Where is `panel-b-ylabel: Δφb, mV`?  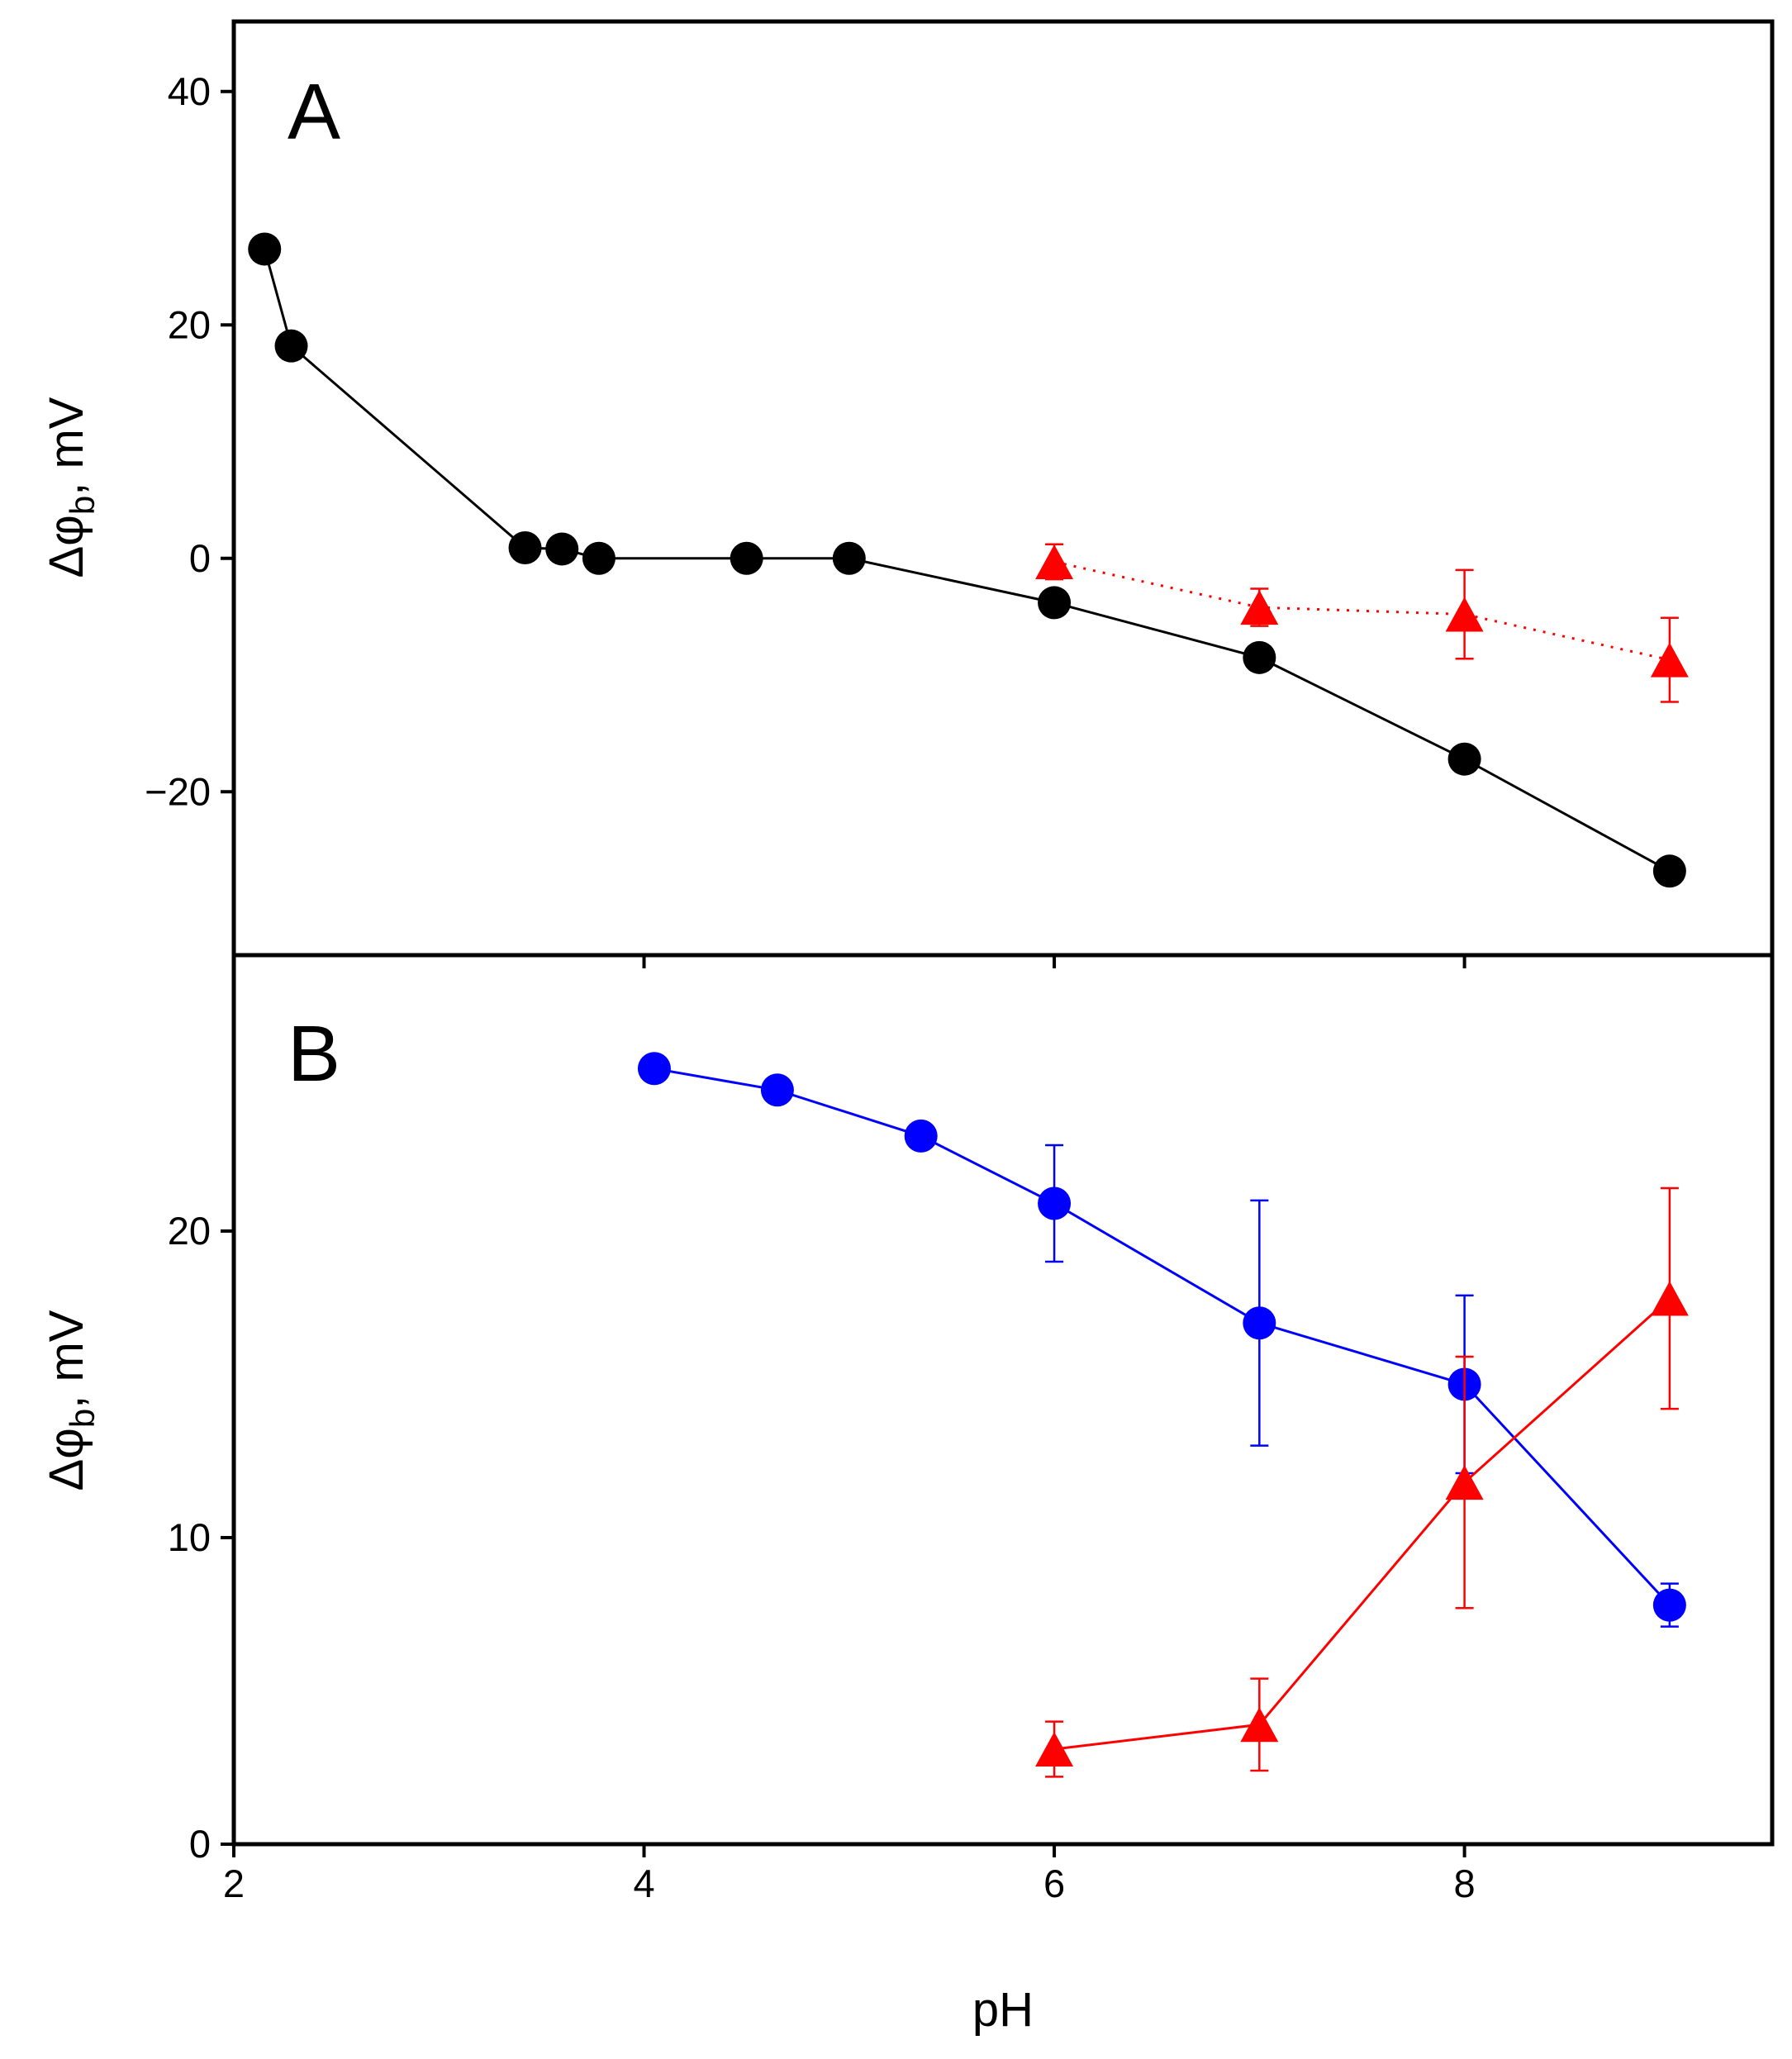 panel-b-ylabel: Δφb, mV is located at coordinates (71, 1401).